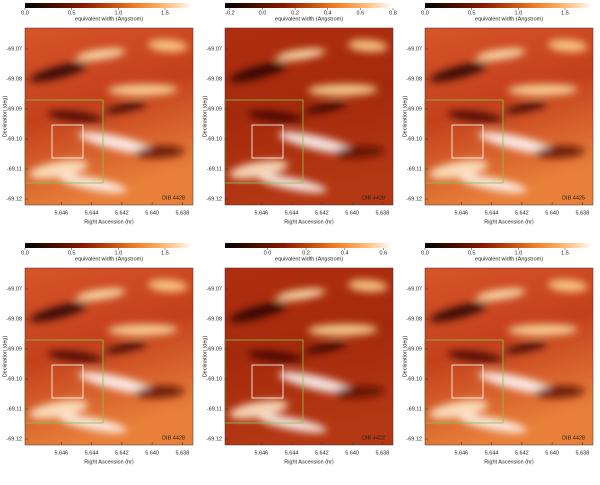 Image resolution: width=600 pixels, height=485 pixels. What do you see at coordinates (14, 289) in the screenshot?
I see `y-tick-label: -69.07` at bounding box center [14, 289].